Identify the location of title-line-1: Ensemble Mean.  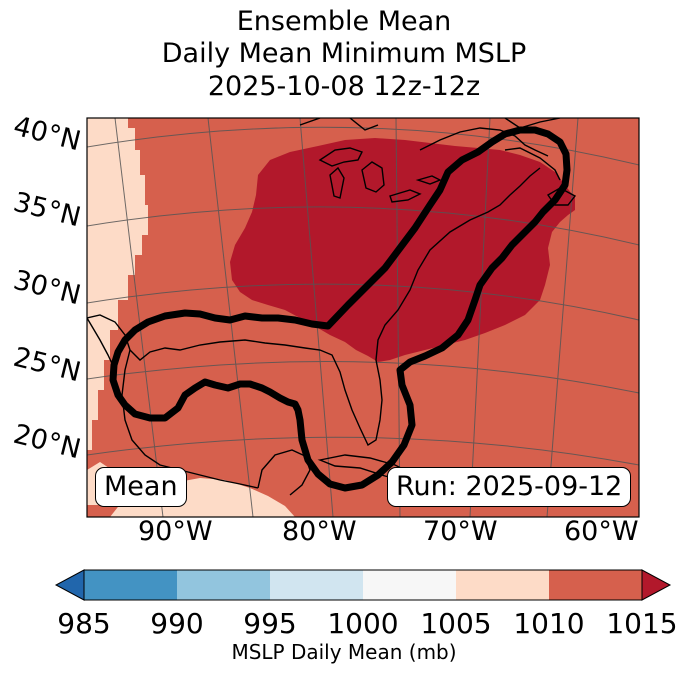
(344, 21).